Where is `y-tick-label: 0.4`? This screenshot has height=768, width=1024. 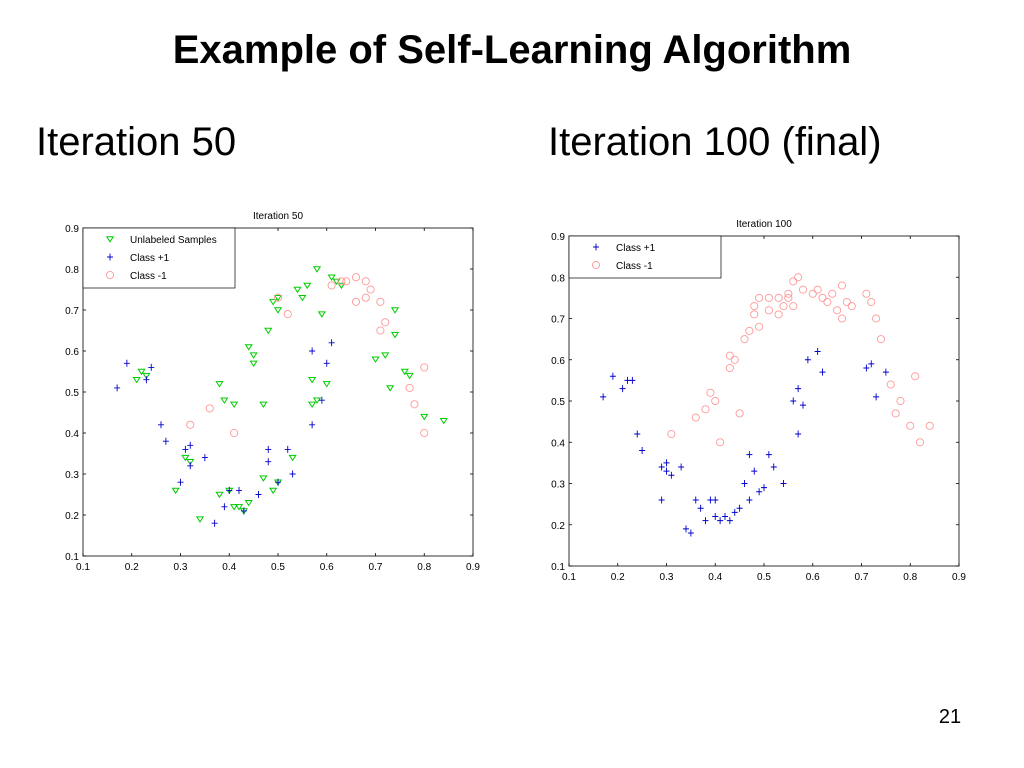 y-tick-label: 0.4 is located at coordinates (72, 434).